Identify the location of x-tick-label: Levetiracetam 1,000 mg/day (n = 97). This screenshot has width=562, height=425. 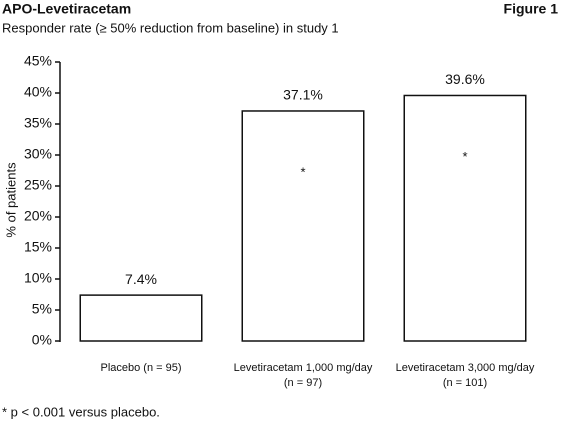
(303, 375).